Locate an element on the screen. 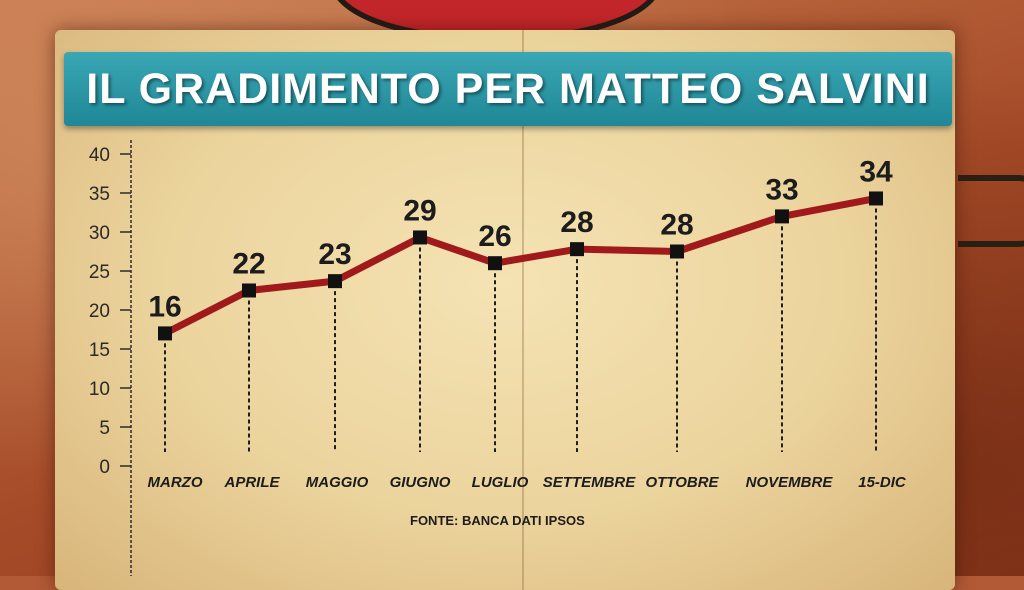 This screenshot has height=590, width=1024. x-tick-label: APRILE is located at coordinates (251, 482).